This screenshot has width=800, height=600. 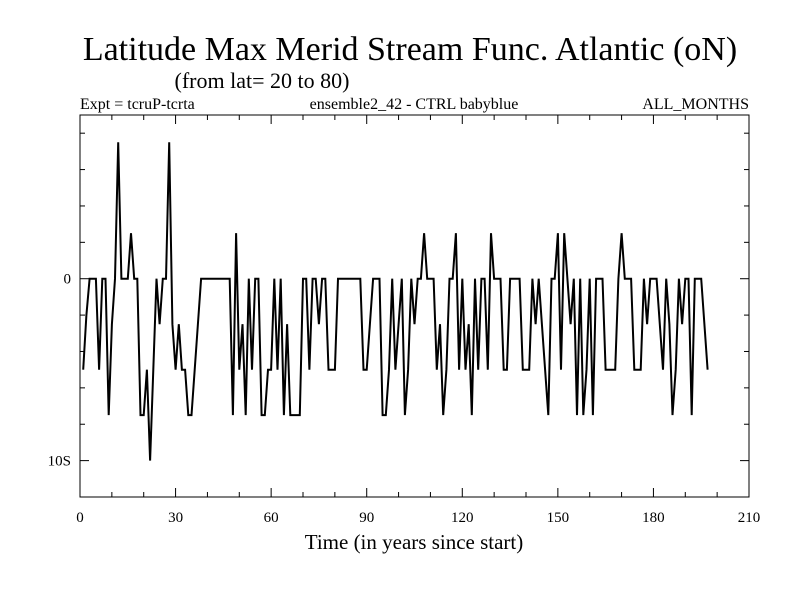 What do you see at coordinates (653, 518) in the screenshot?
I see `x-tick-label: 180` at bounding box center [653, 518].